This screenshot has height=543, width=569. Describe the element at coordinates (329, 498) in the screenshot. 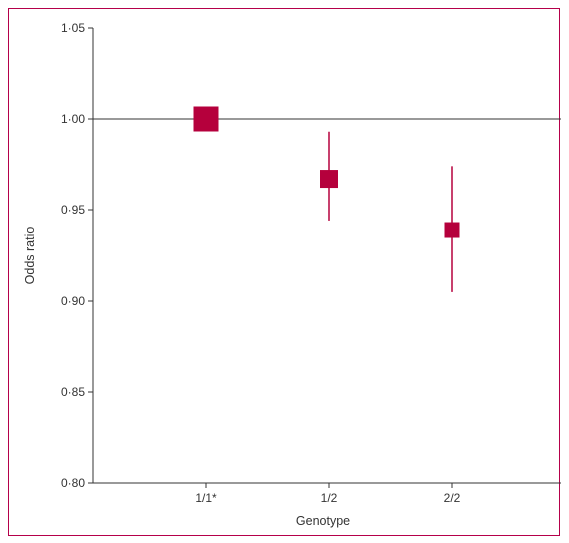

I see `x-tick-label: 1/2` at that location.